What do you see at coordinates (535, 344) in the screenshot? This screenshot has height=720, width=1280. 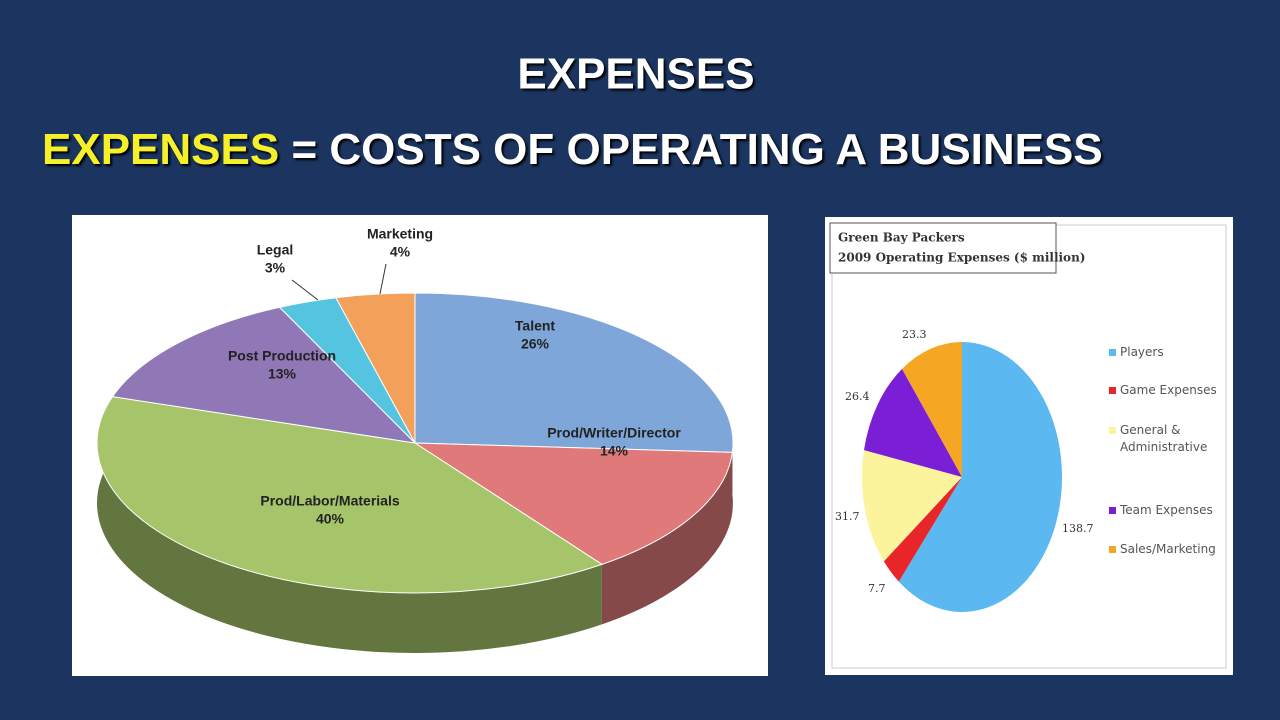 I see `slice-value-label: 26%` at bounding box center [535, 344].